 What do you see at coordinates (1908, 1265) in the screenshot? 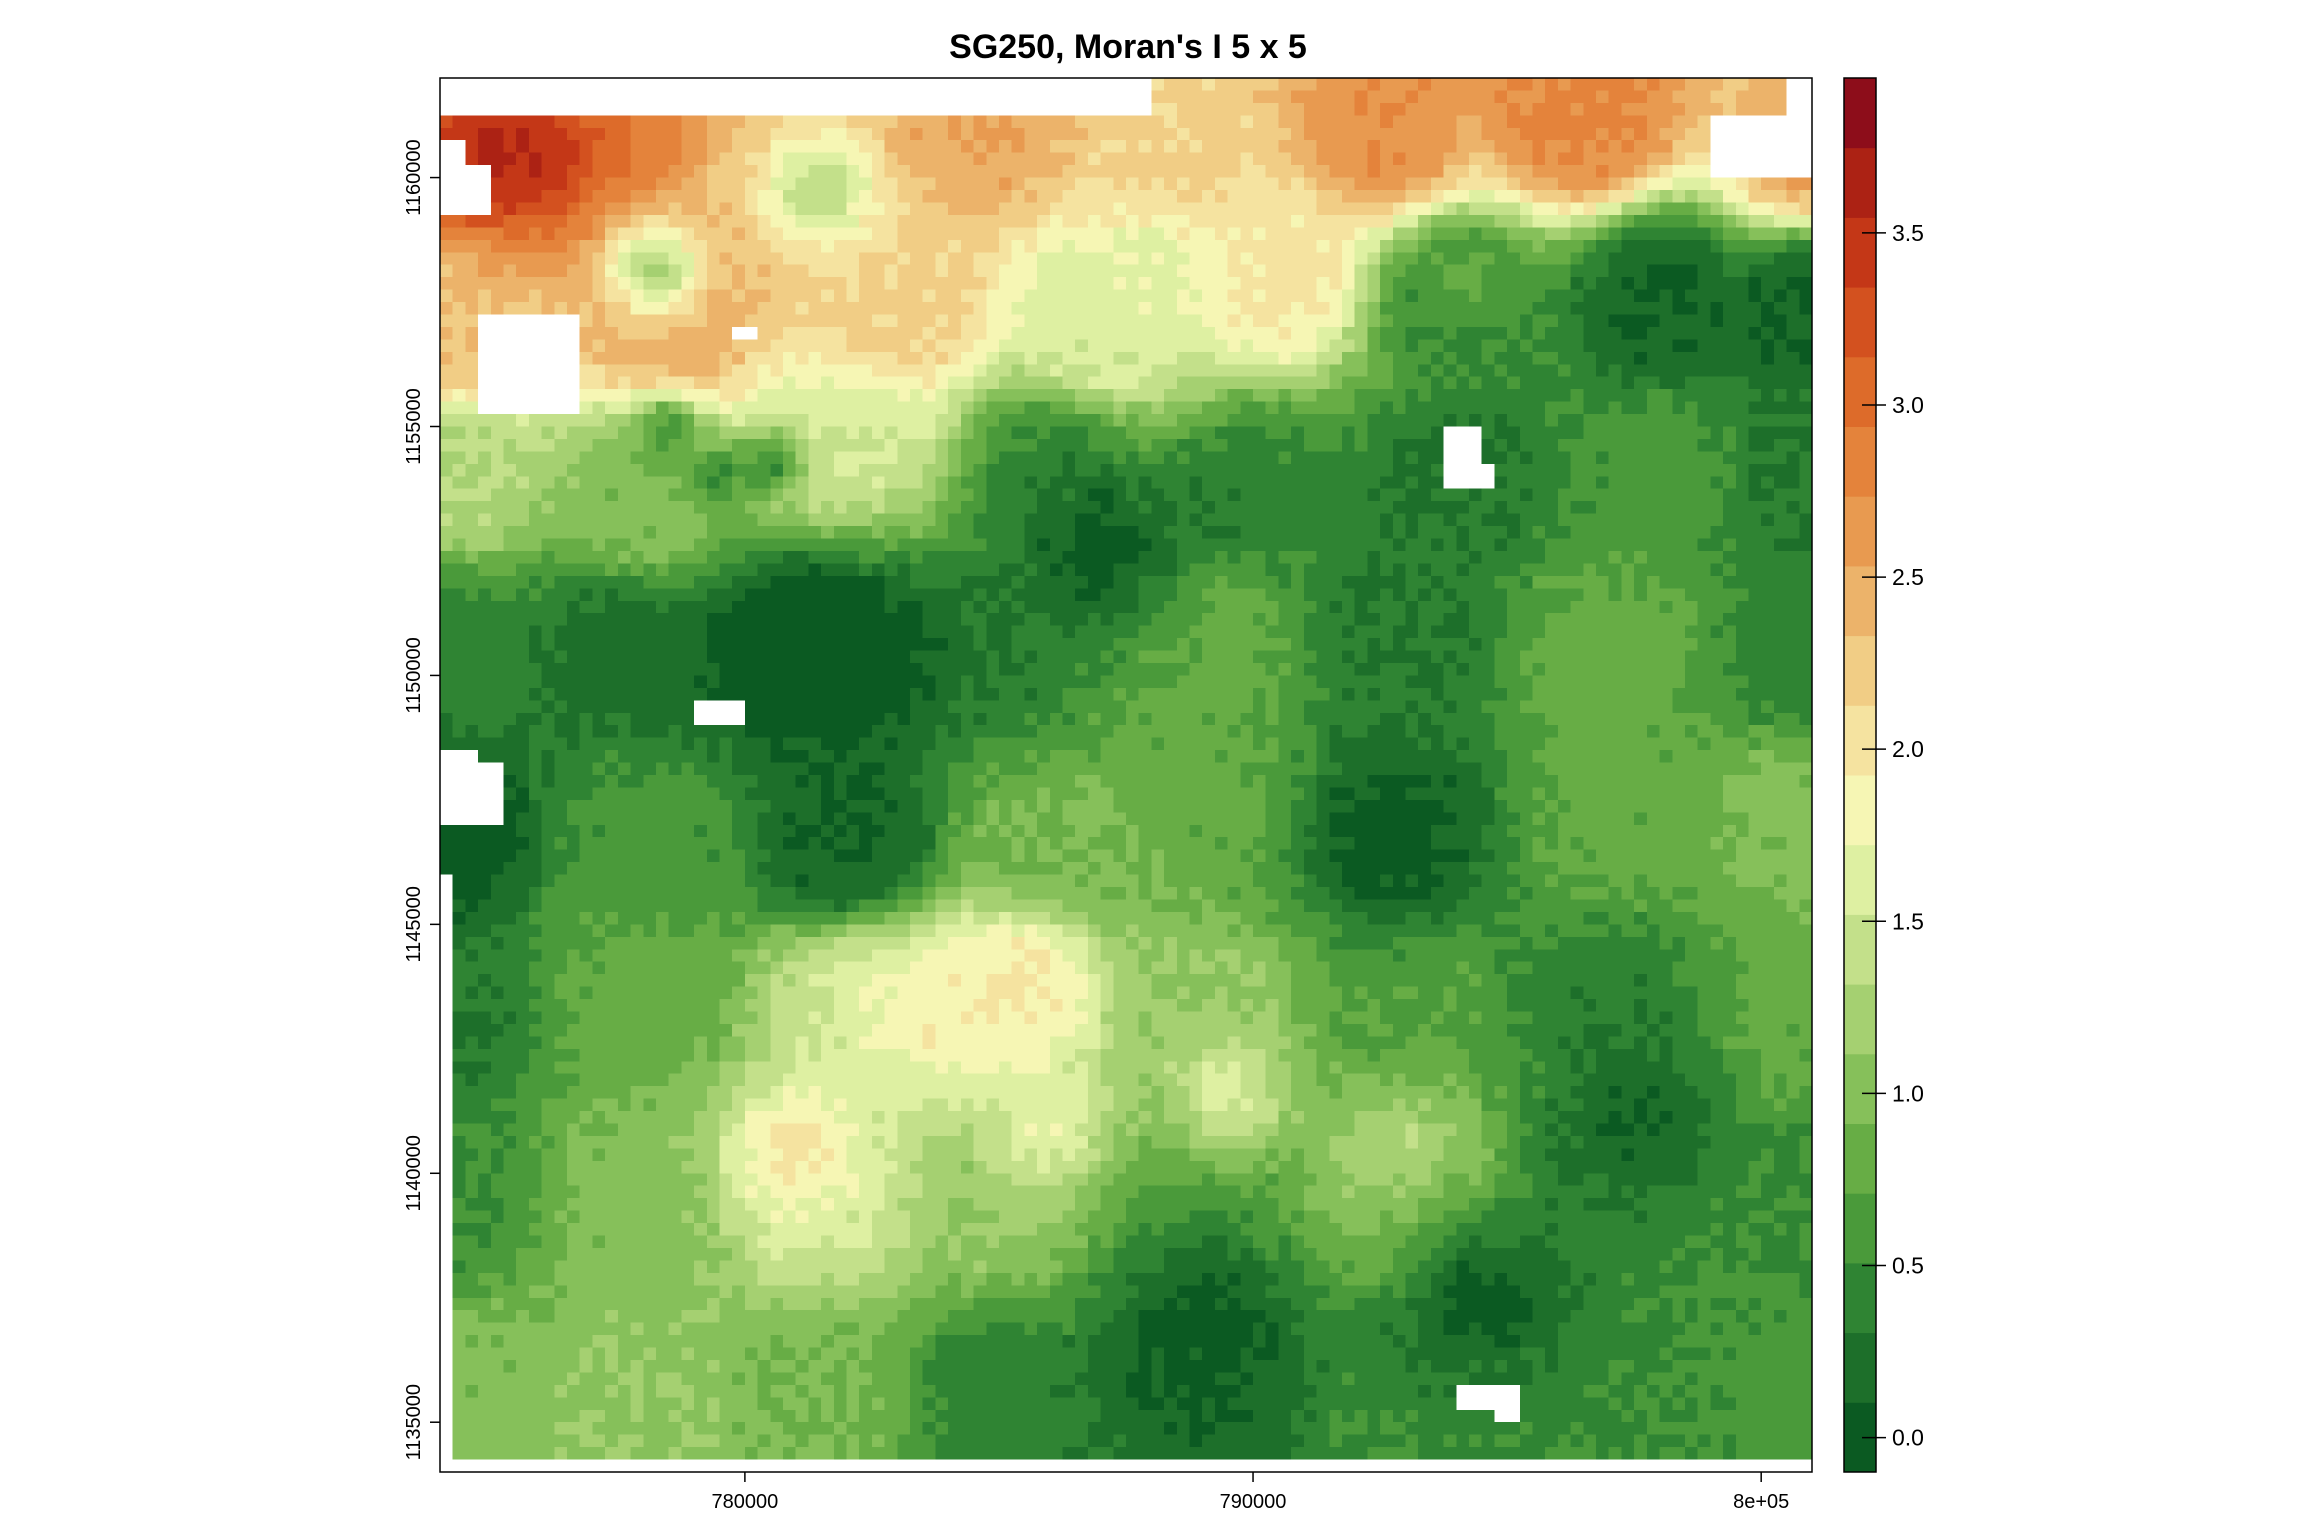
I see `legend-tick-label: 0.5` at bounding box center [1908, 1265].